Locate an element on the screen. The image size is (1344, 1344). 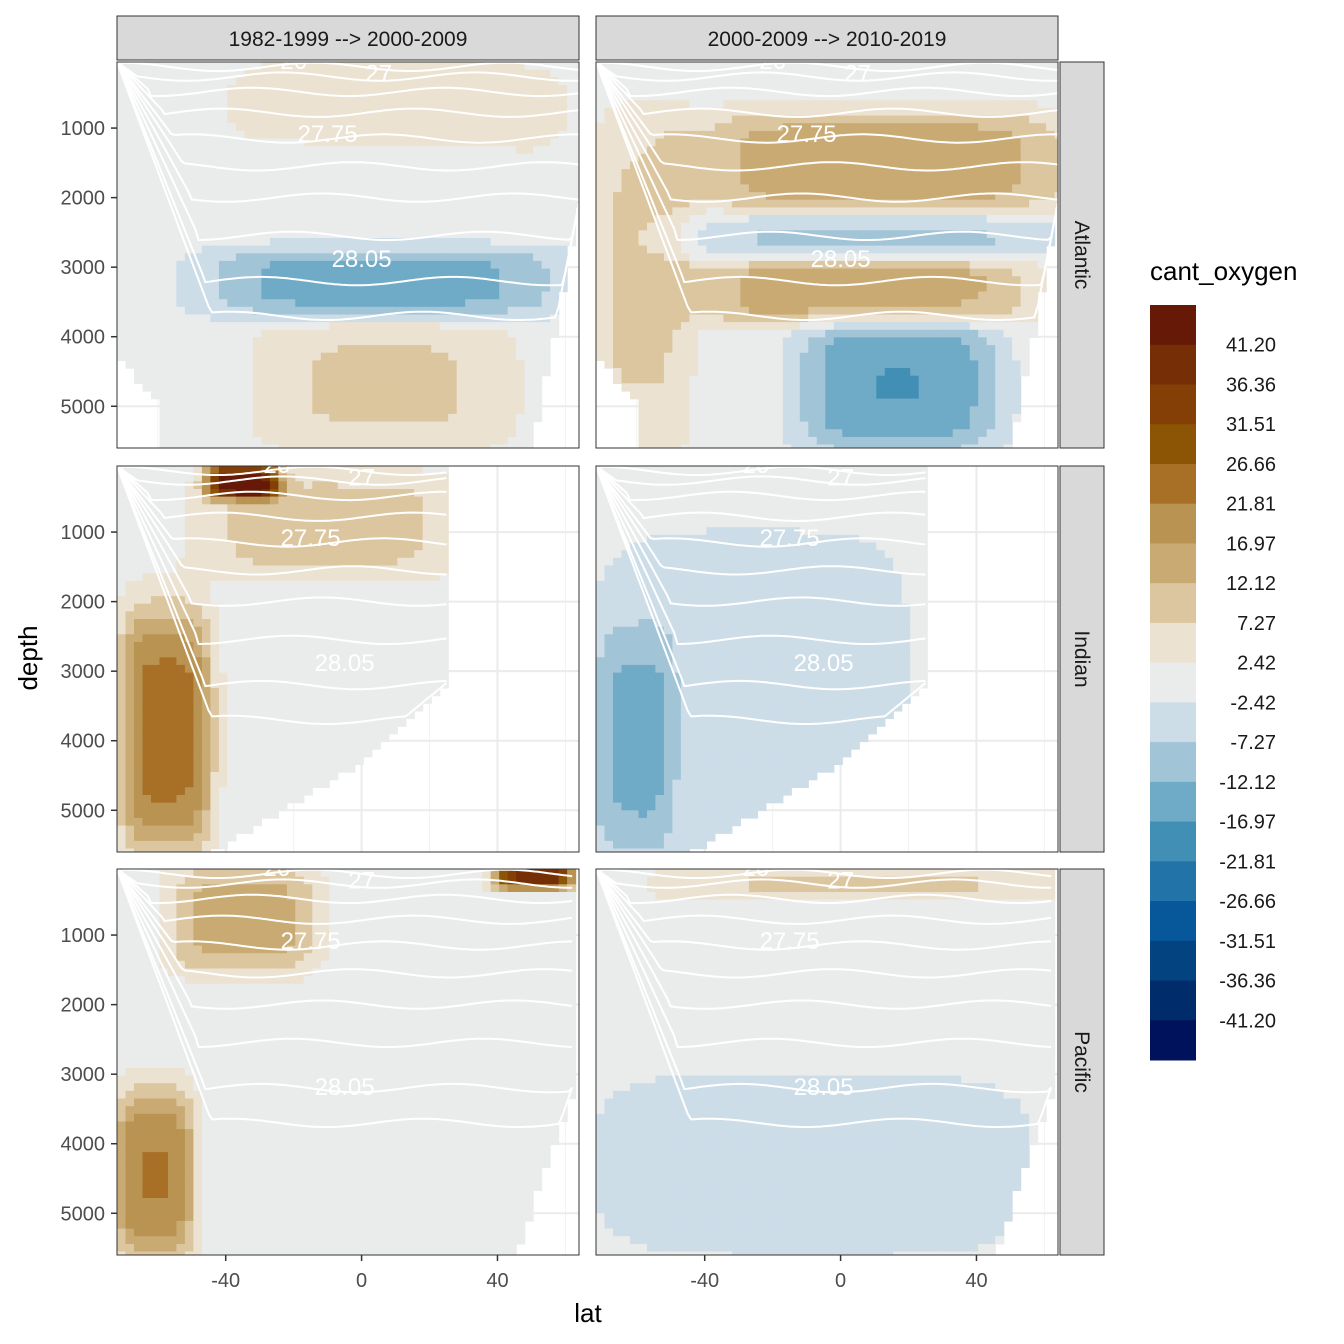
column-strip-left: 1982-1999 --> 2000-2009 is located at coordinates (348, 38).